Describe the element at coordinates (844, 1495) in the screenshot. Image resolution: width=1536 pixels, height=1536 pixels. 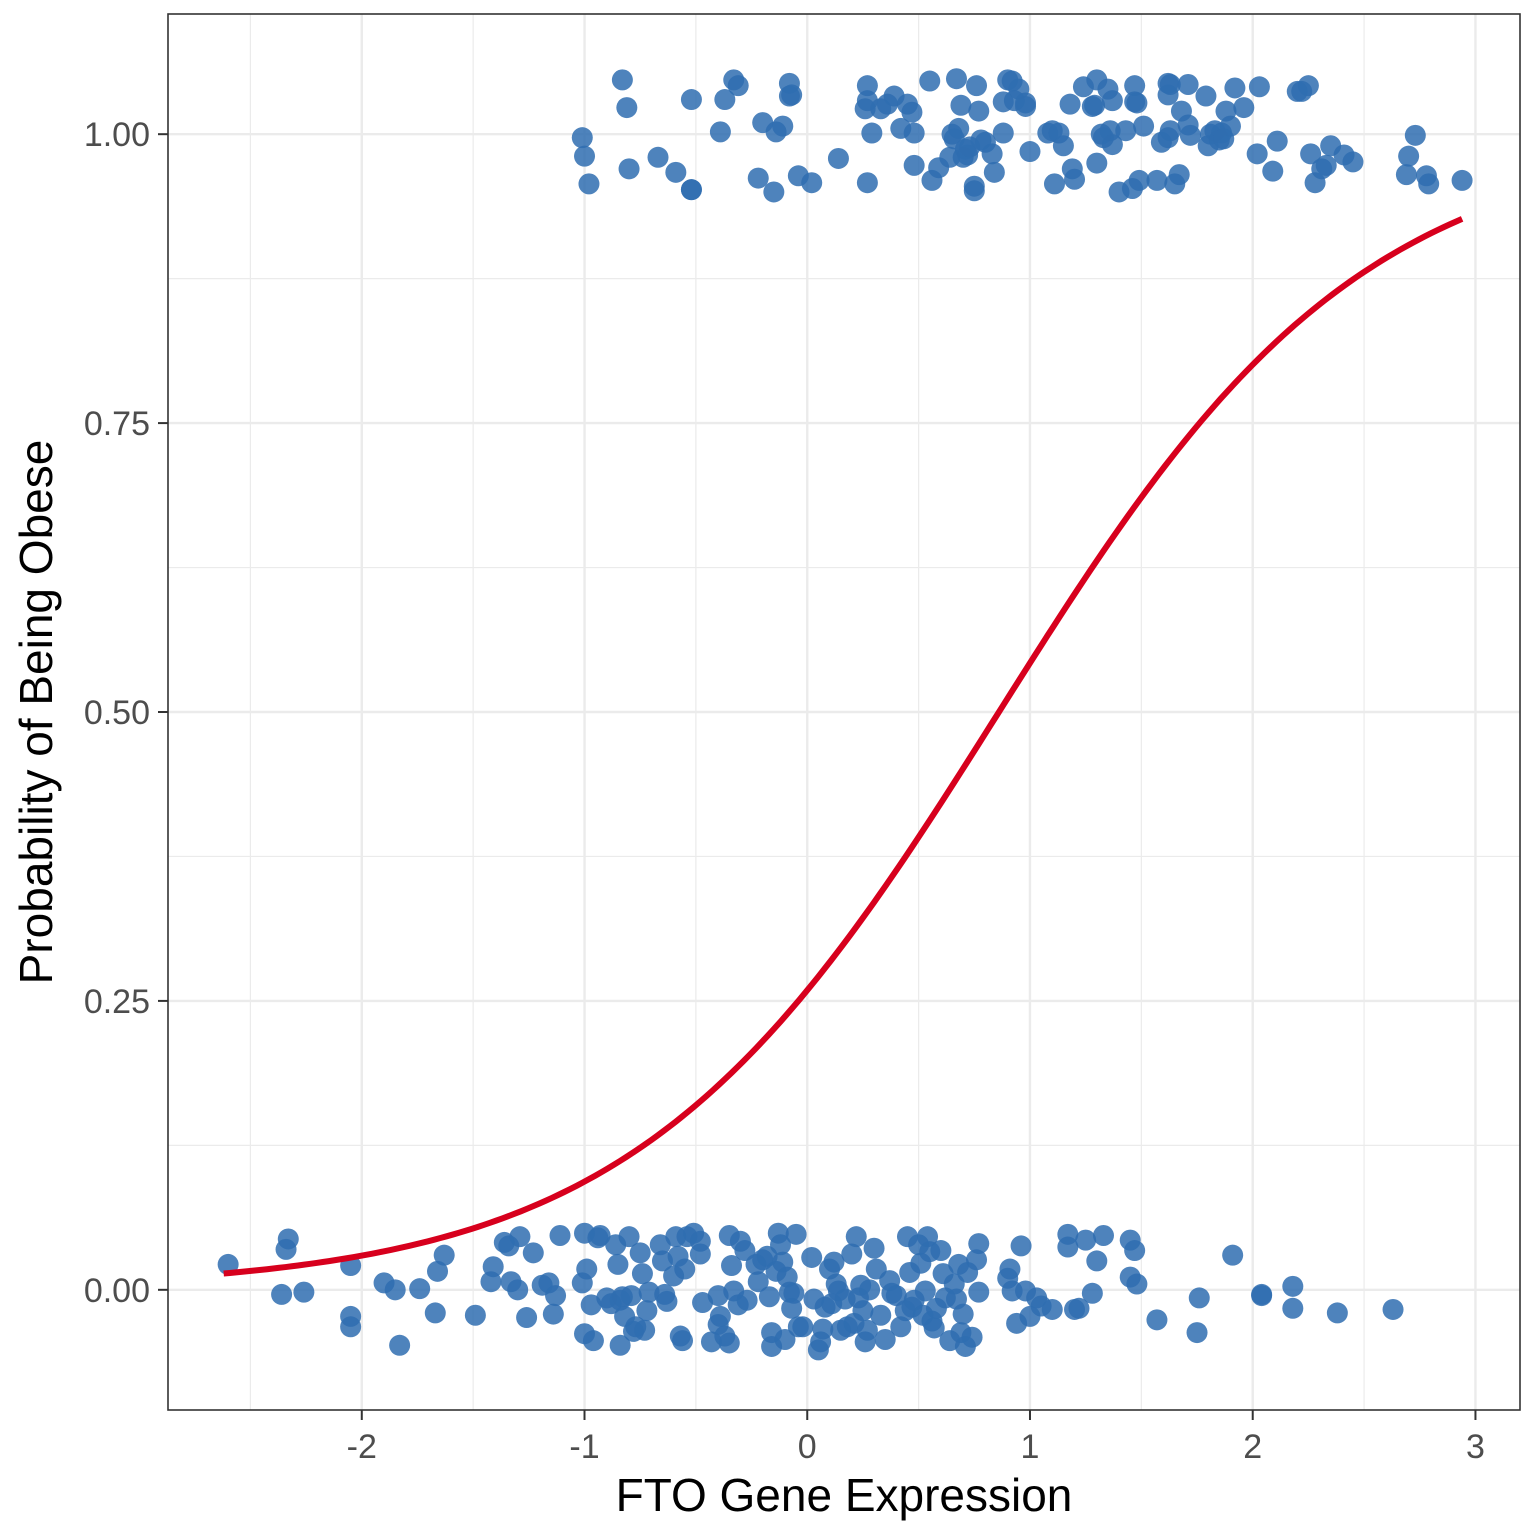
I see `x-axis-title: FTO Gene Expression` at that location.